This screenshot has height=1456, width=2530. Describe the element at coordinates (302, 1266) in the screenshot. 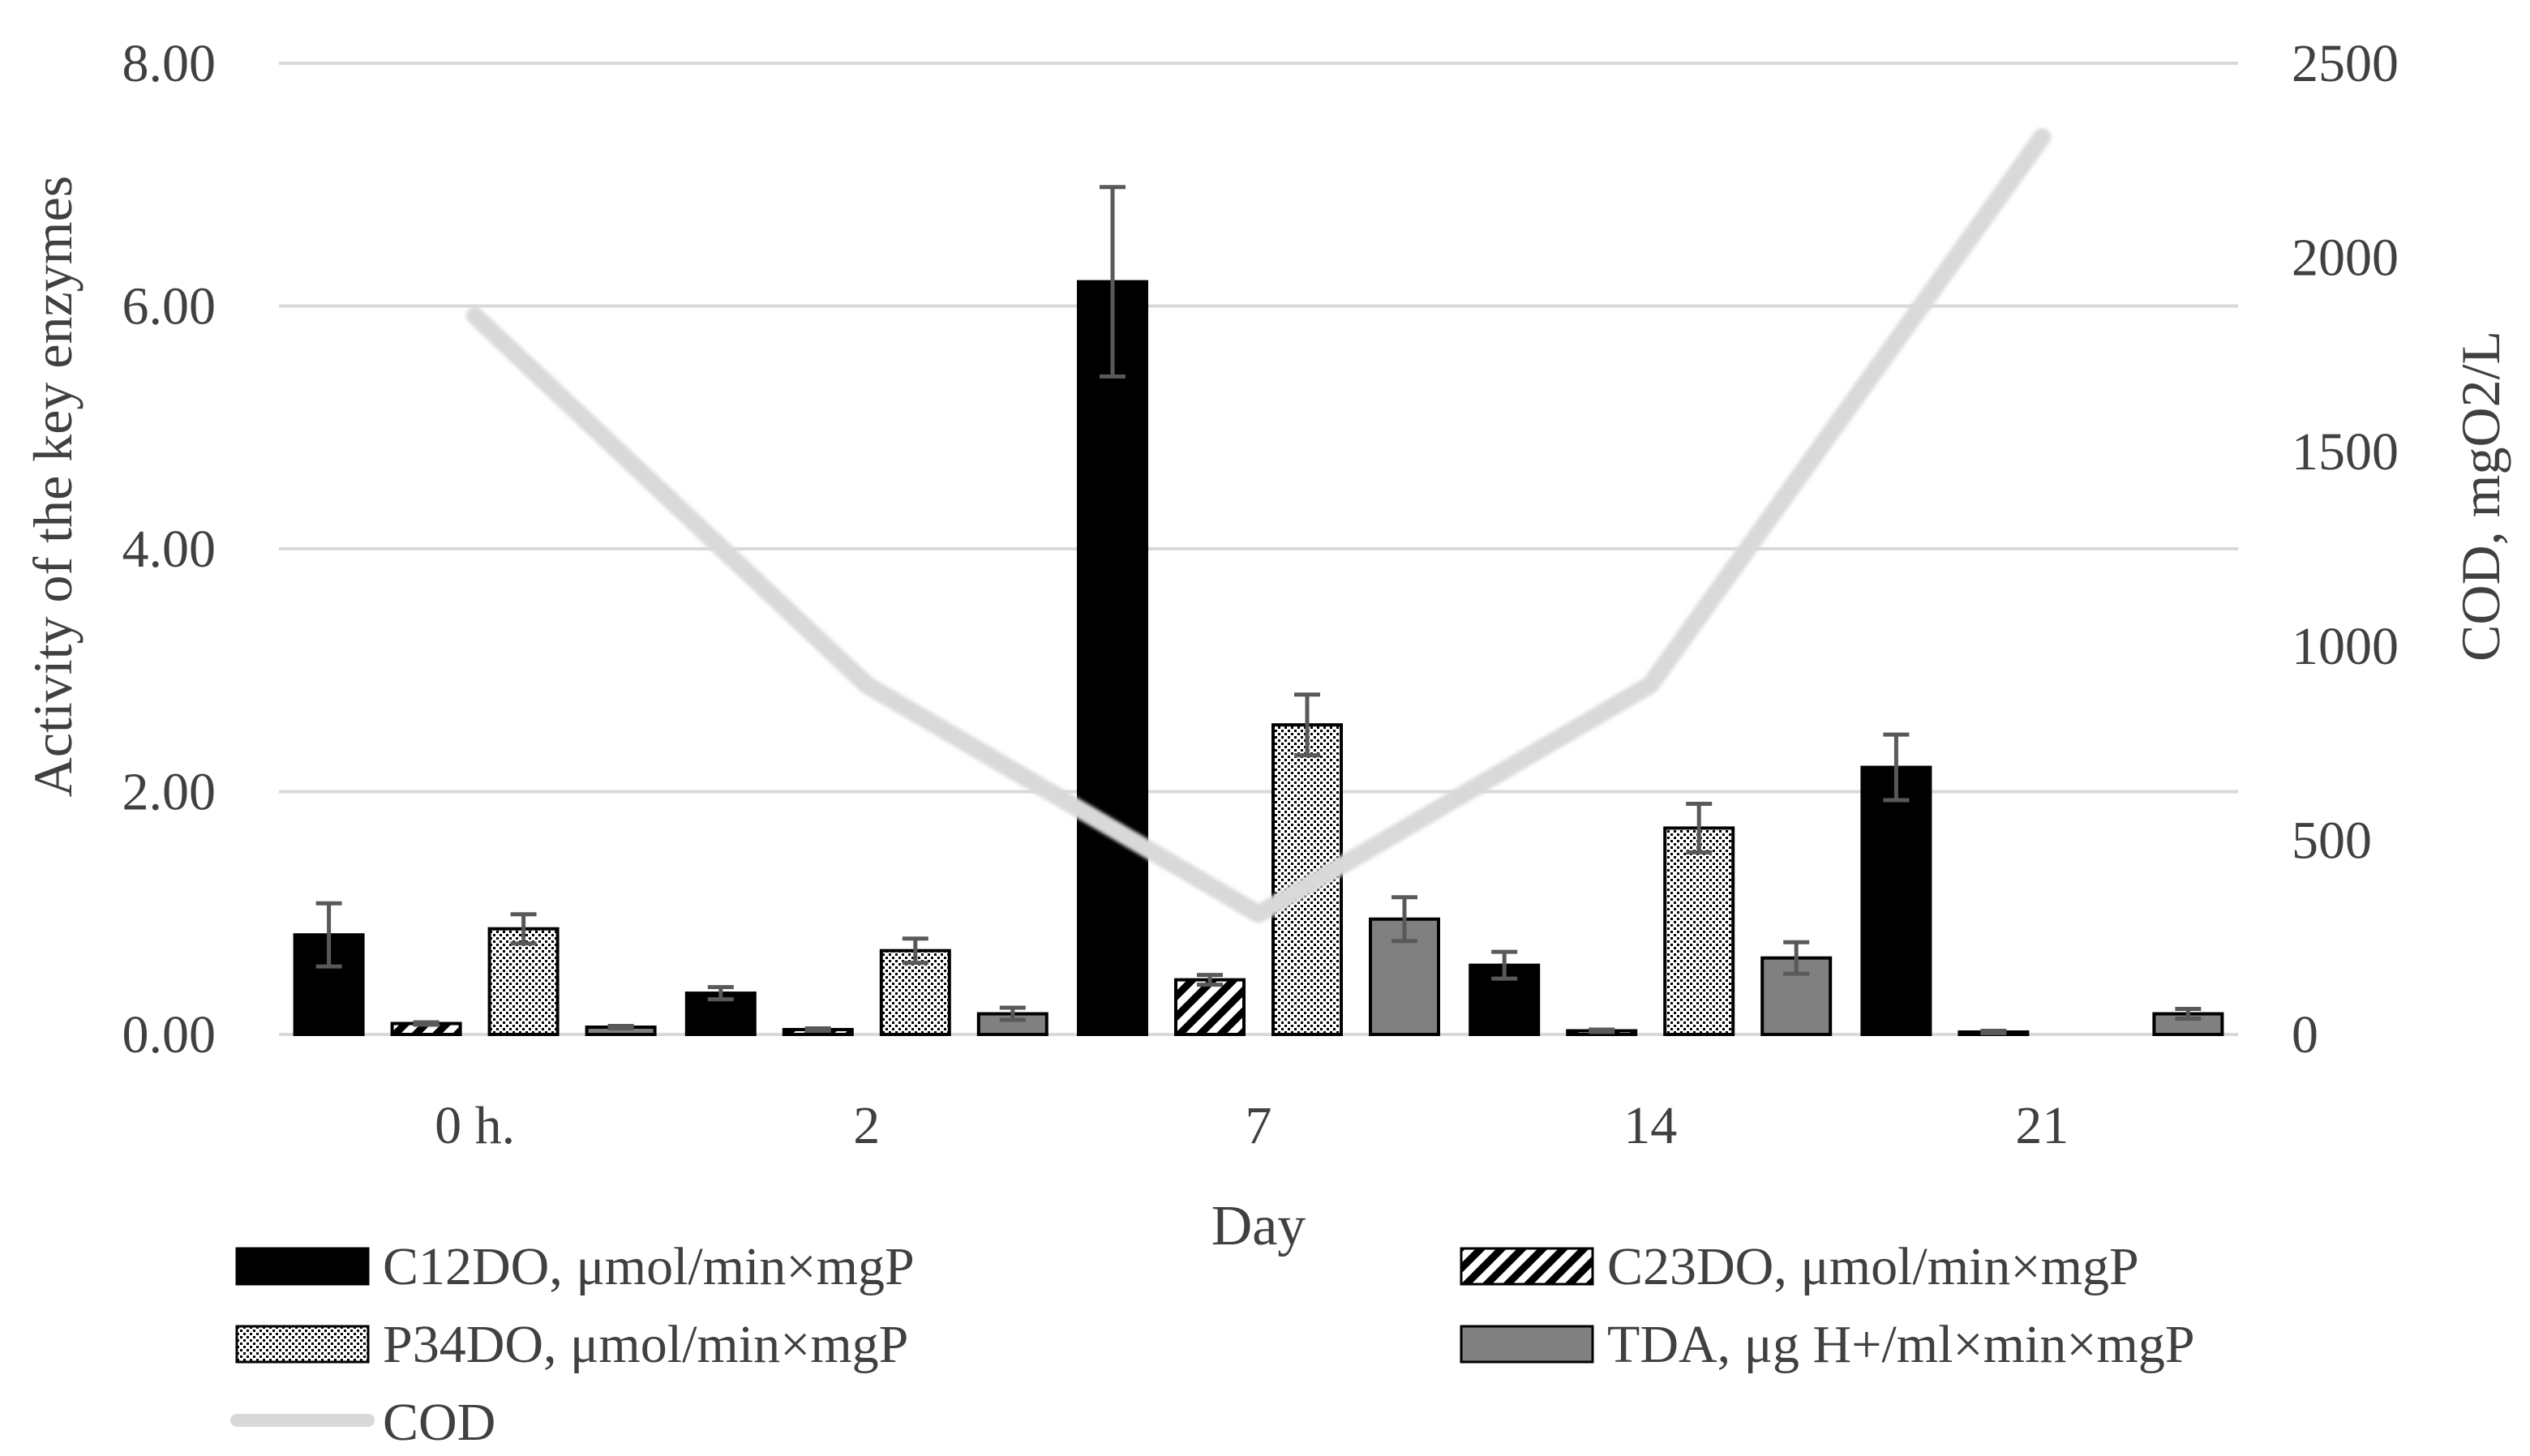

I see `legend-swatch-c12do` at that location.